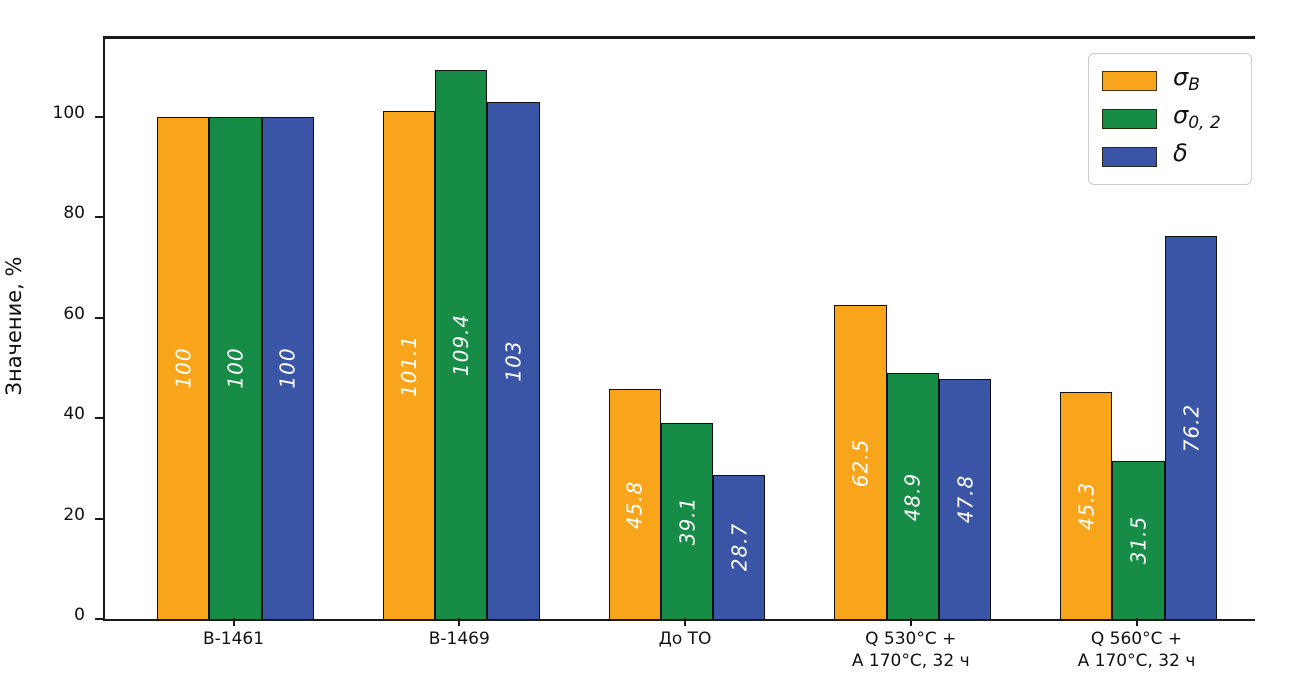 Image resolution: width=1298 pixels, height=694 pixels. Describe the element at coordinates (685, 639) in the screenshot. I see `x-tick-label: До ТО` at that location.